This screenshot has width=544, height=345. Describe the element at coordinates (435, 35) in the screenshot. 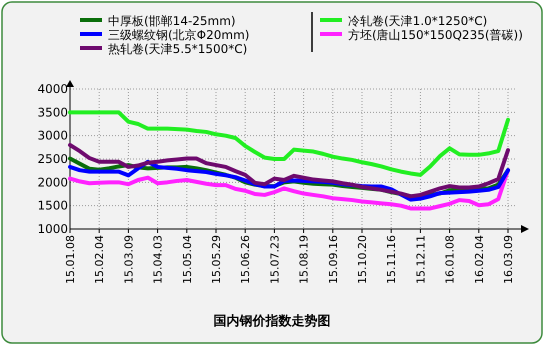

I see `legend-label: 方坯(唐山150*150Q235(普碳))` at that location.